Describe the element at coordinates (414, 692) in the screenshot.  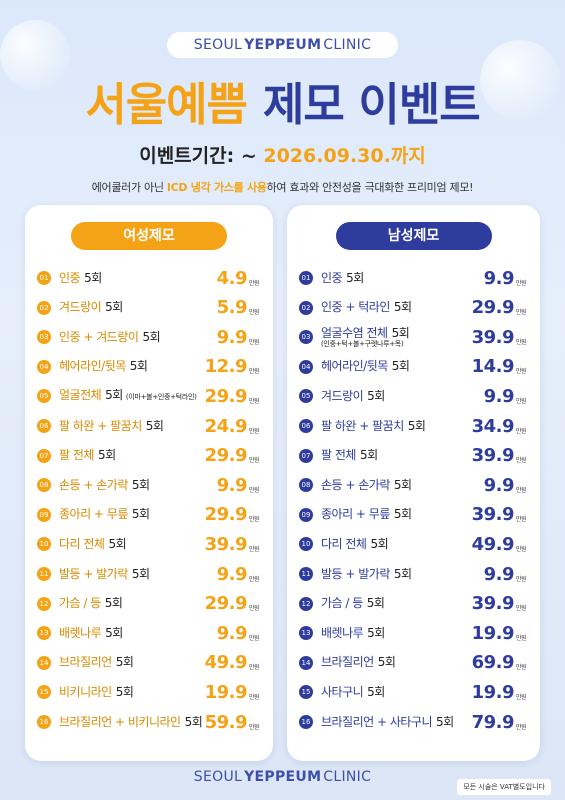
I see `price-row: 15 사타구니 5회 19.9 만원` at that location.